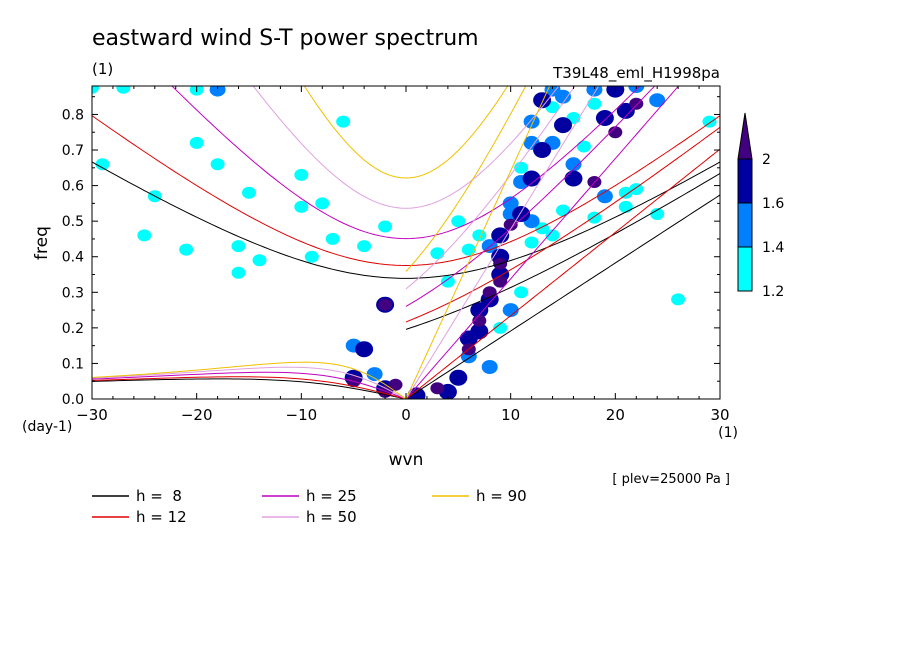 The width and height of the screenshot is (904, 654). What do you see at coordinates (92, 415) in the screenshot?
I see `x-tick-label: −30` at bounding box center [92, 415].